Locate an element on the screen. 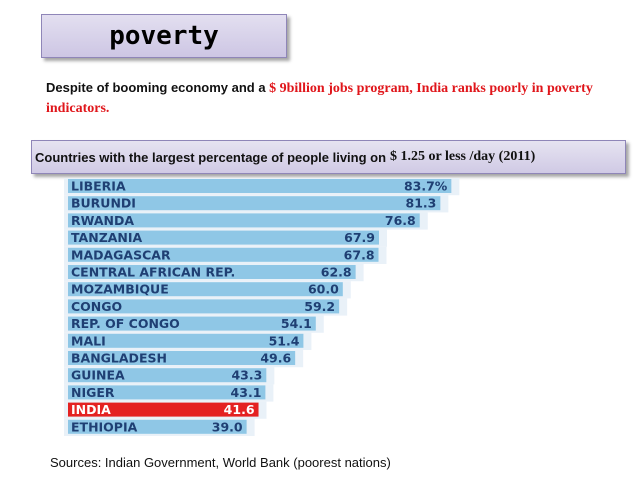 Image resolution: width=638 pixels, height=479 pixels. value-label: 51.4 is located at coordinates (284, 340).